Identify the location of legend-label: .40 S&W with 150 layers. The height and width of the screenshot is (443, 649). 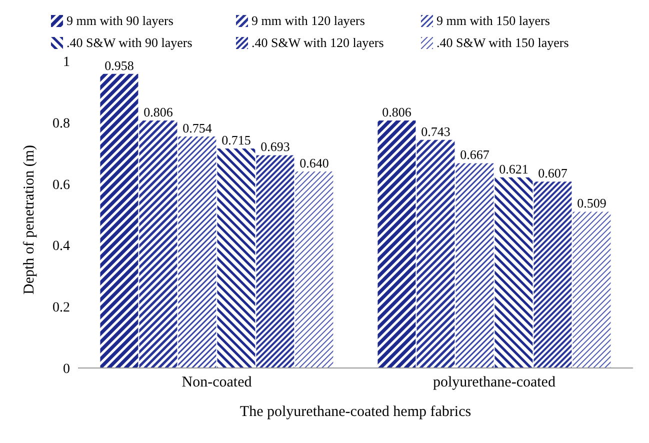
(502, 43).